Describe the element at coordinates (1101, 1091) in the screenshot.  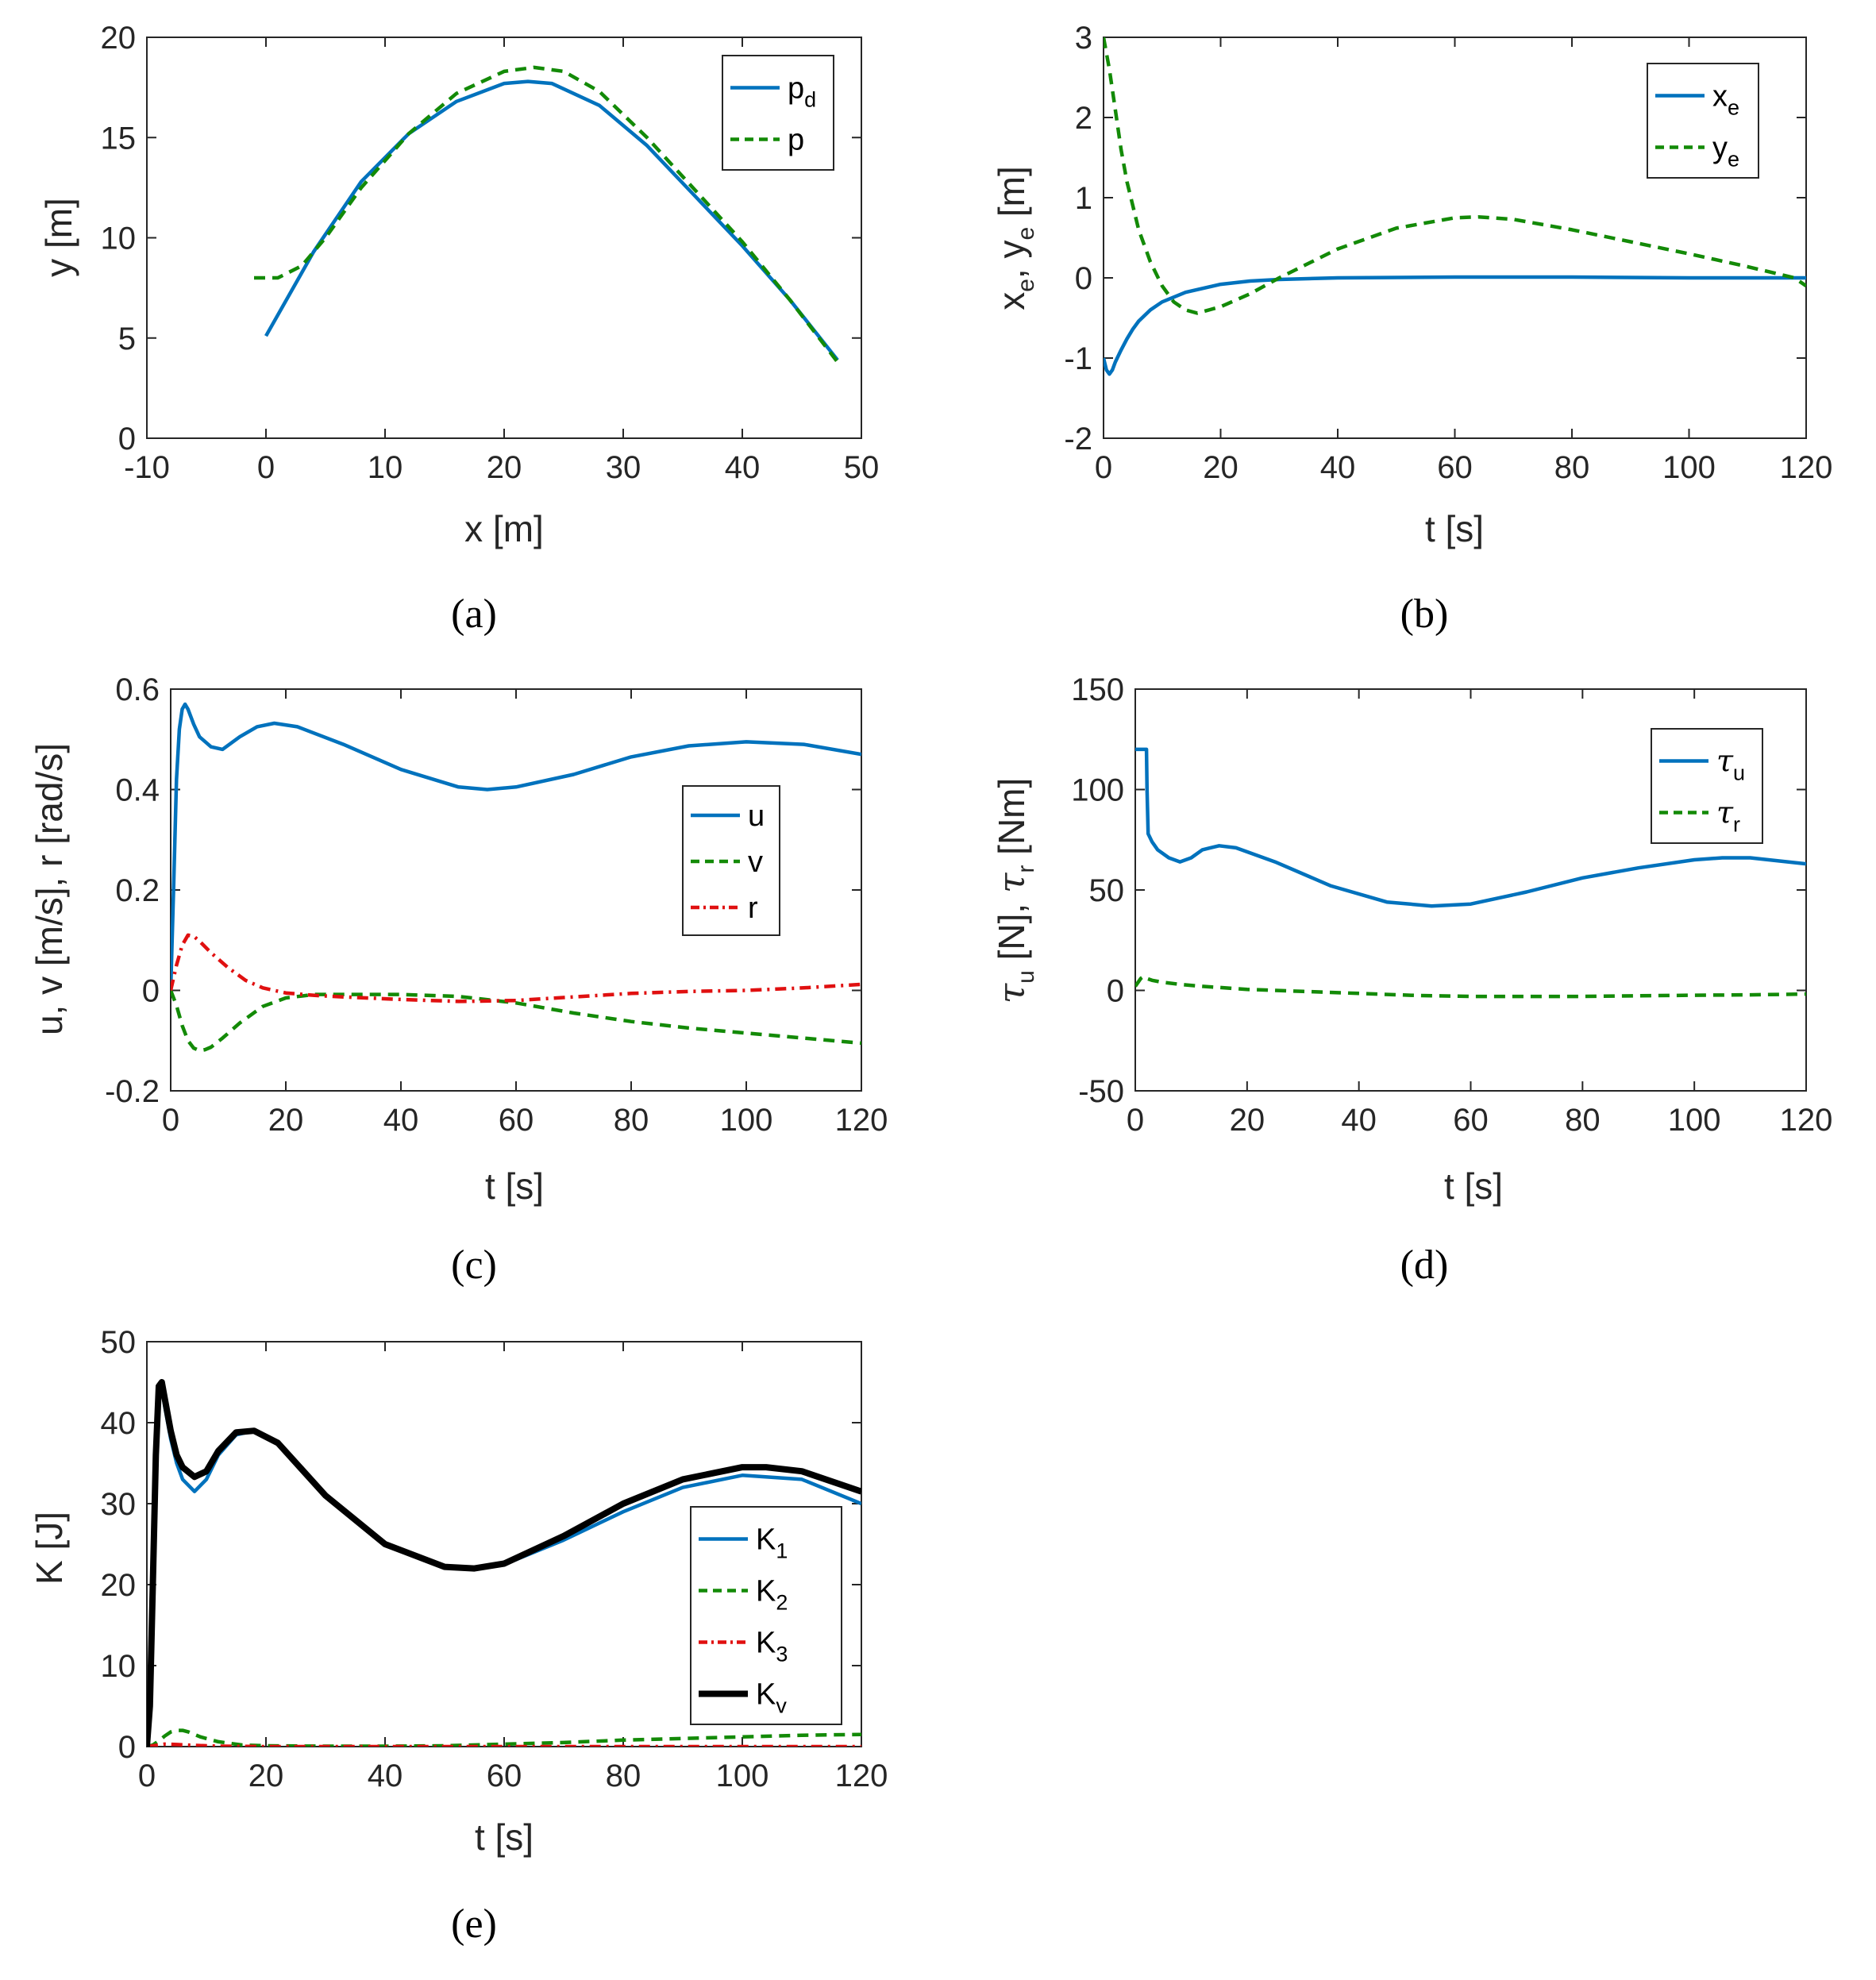
I see `panel-d-ytick-label: -50` at that location.